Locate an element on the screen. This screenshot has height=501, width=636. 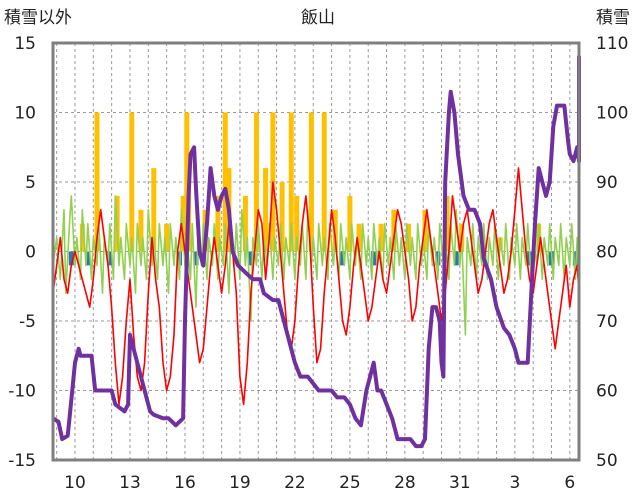
x-tick-label: 28 is located at coordinates (405, 483).